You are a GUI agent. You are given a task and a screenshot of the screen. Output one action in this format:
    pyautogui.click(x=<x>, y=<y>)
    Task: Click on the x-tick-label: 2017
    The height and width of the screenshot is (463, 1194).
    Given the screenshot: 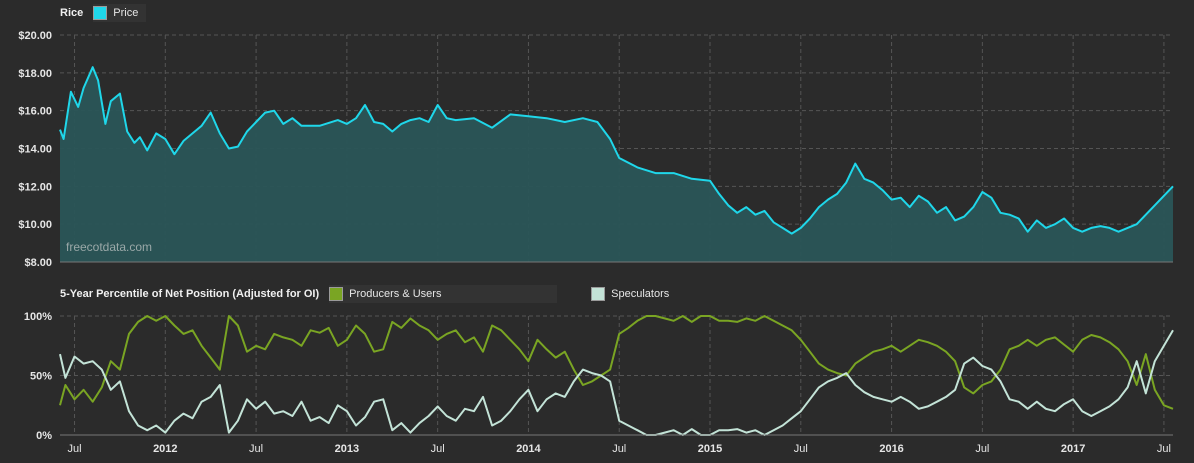 What is the action you would take?
    pyautogui.click(x=1073, y=449)
    